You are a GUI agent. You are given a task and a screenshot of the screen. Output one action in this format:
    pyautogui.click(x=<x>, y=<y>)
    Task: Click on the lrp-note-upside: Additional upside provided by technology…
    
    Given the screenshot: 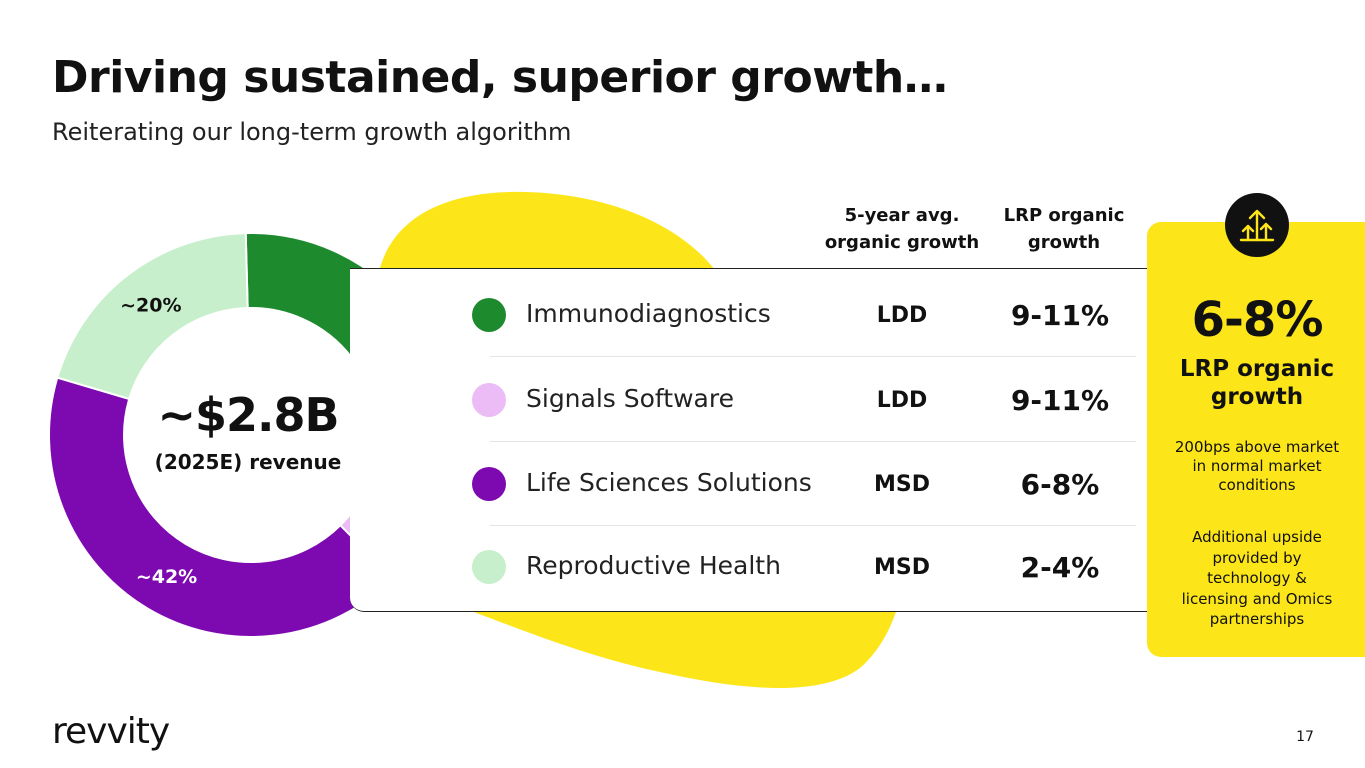 What is the action you would take?
    pyautogui.click(x=1257, y=578)
    